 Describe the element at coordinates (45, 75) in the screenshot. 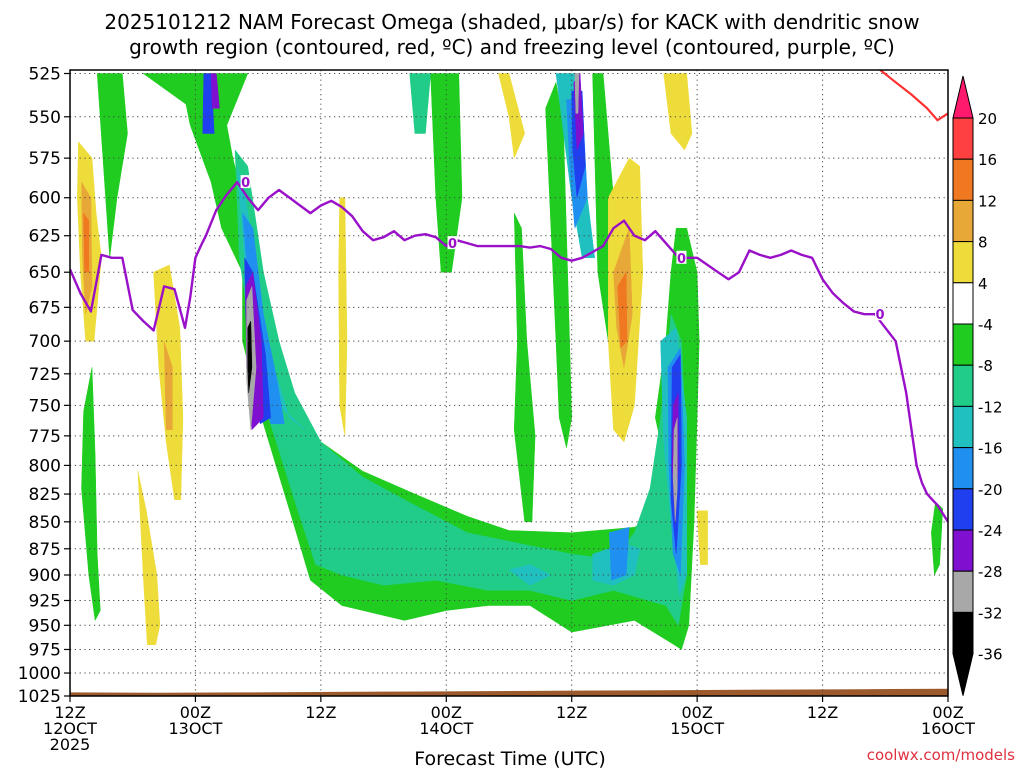

I see `y-tick-label: 525` at that location.